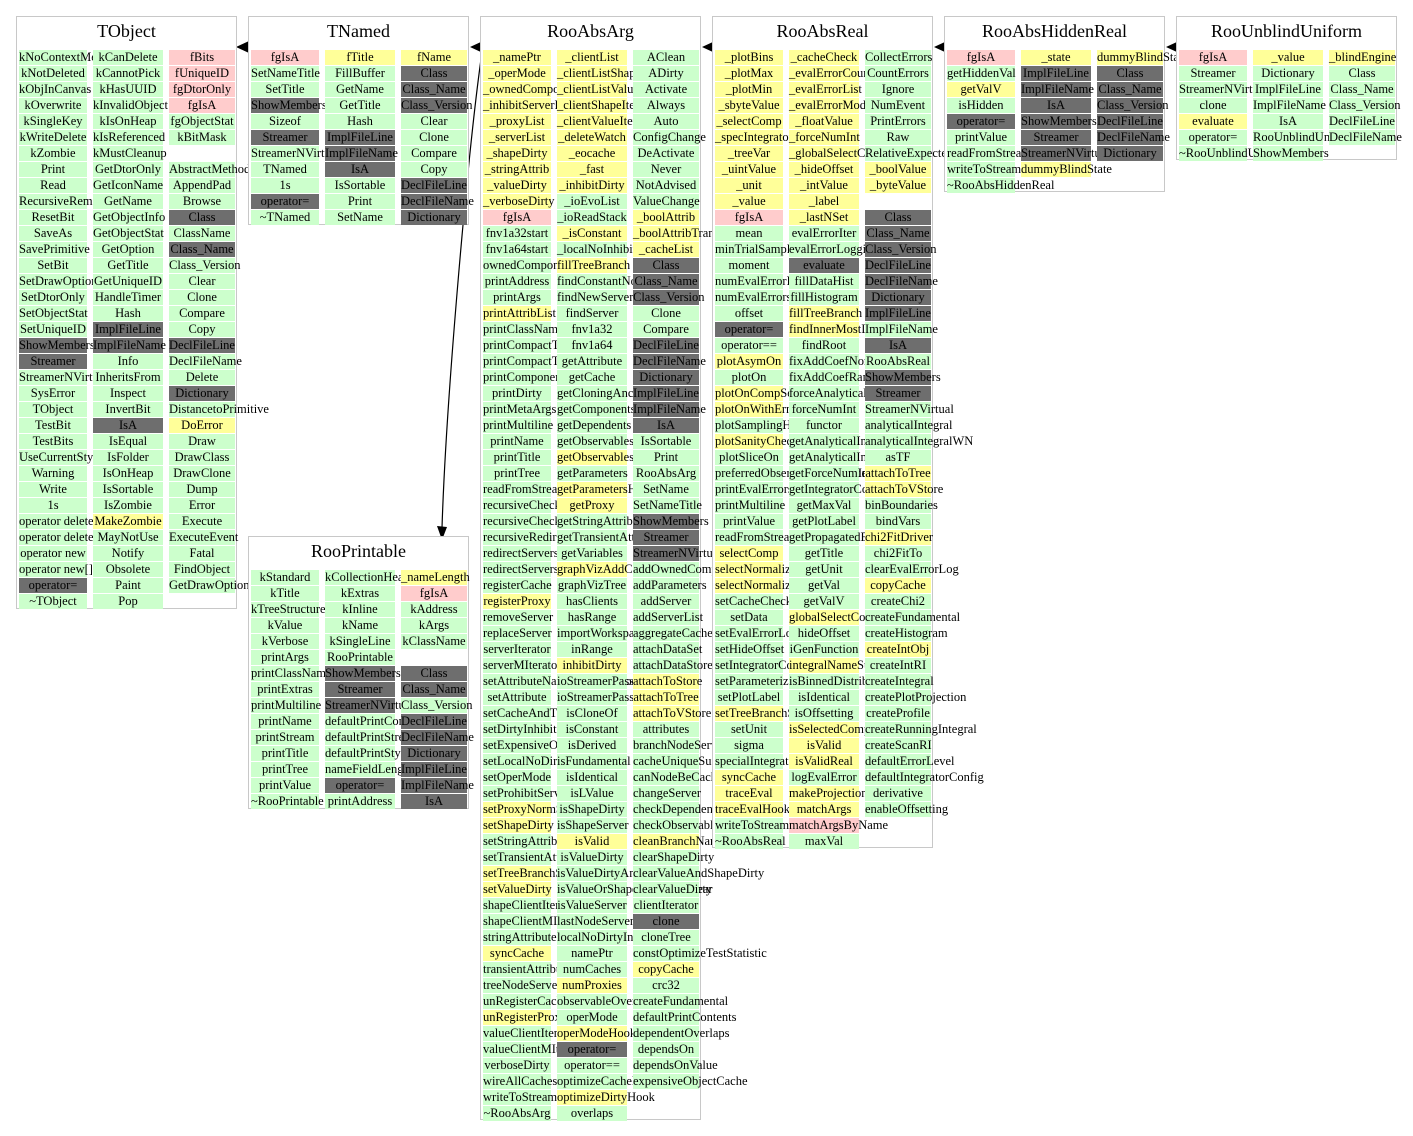 This screenshot has height=1136, width=1413. What do you see at coordinates (525, 1017) in the screenshot?
I see `class-member: unRegisterProxy` at bounding box center [525, 1017].